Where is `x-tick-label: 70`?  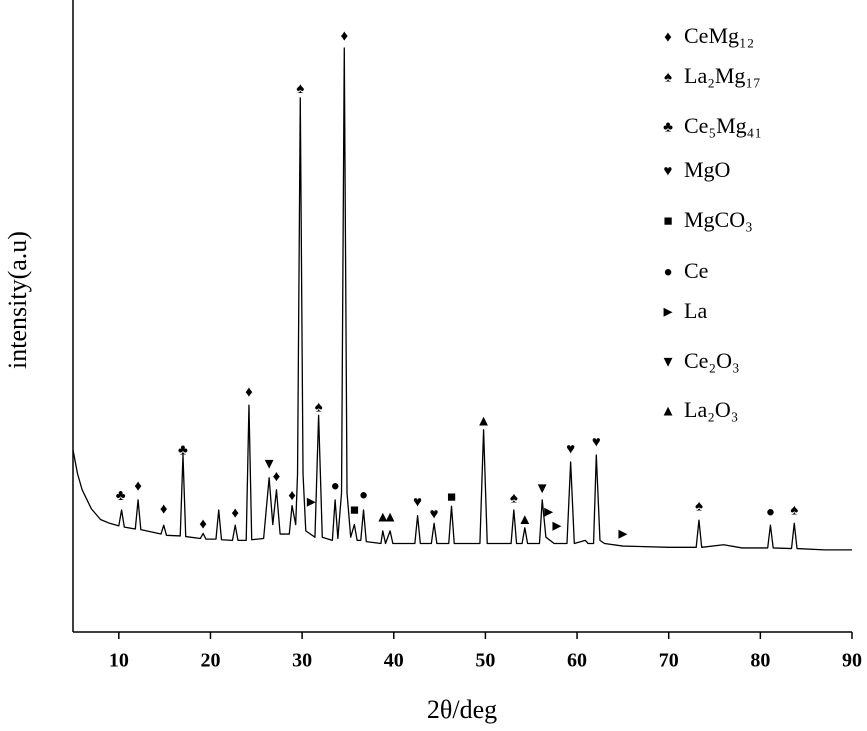
x-tick-label: 70 is located at coordinates (669, 661).